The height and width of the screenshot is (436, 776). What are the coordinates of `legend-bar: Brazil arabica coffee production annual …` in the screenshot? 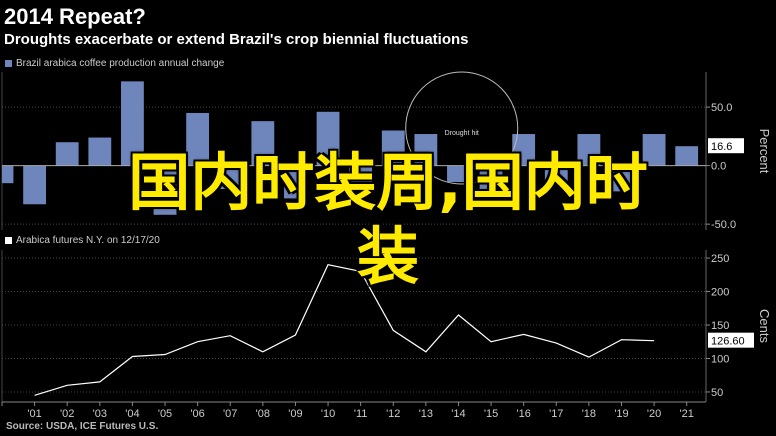 It's located at (114, 63).